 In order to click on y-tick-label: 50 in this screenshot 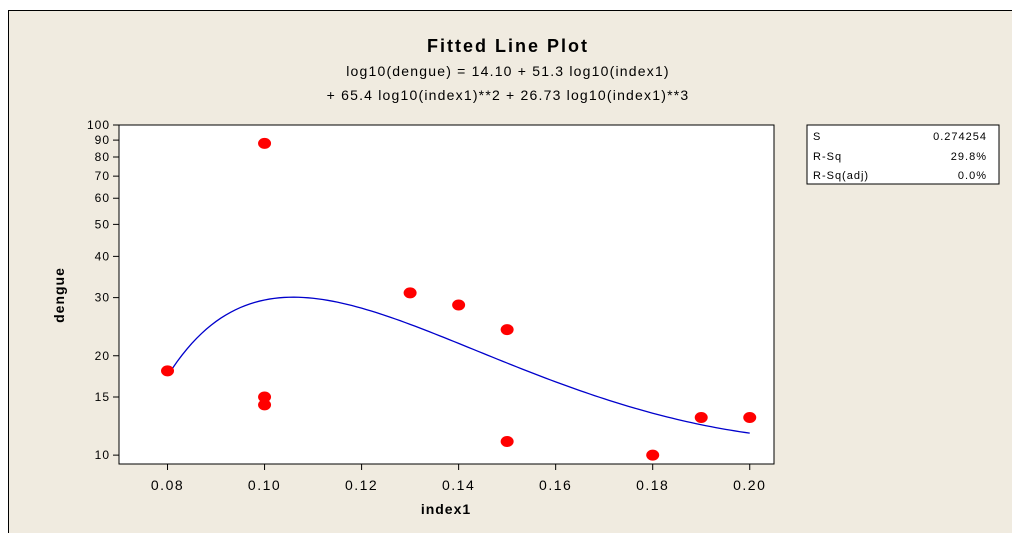, I will do `click(102, 224)`.